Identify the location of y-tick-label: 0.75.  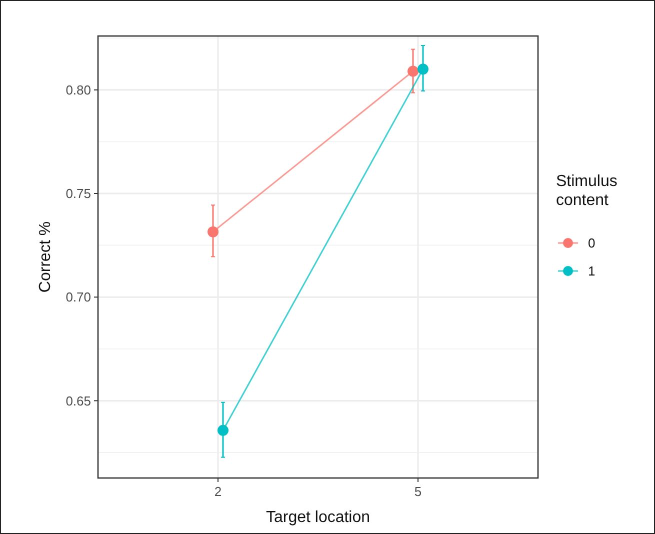
(78, 194).